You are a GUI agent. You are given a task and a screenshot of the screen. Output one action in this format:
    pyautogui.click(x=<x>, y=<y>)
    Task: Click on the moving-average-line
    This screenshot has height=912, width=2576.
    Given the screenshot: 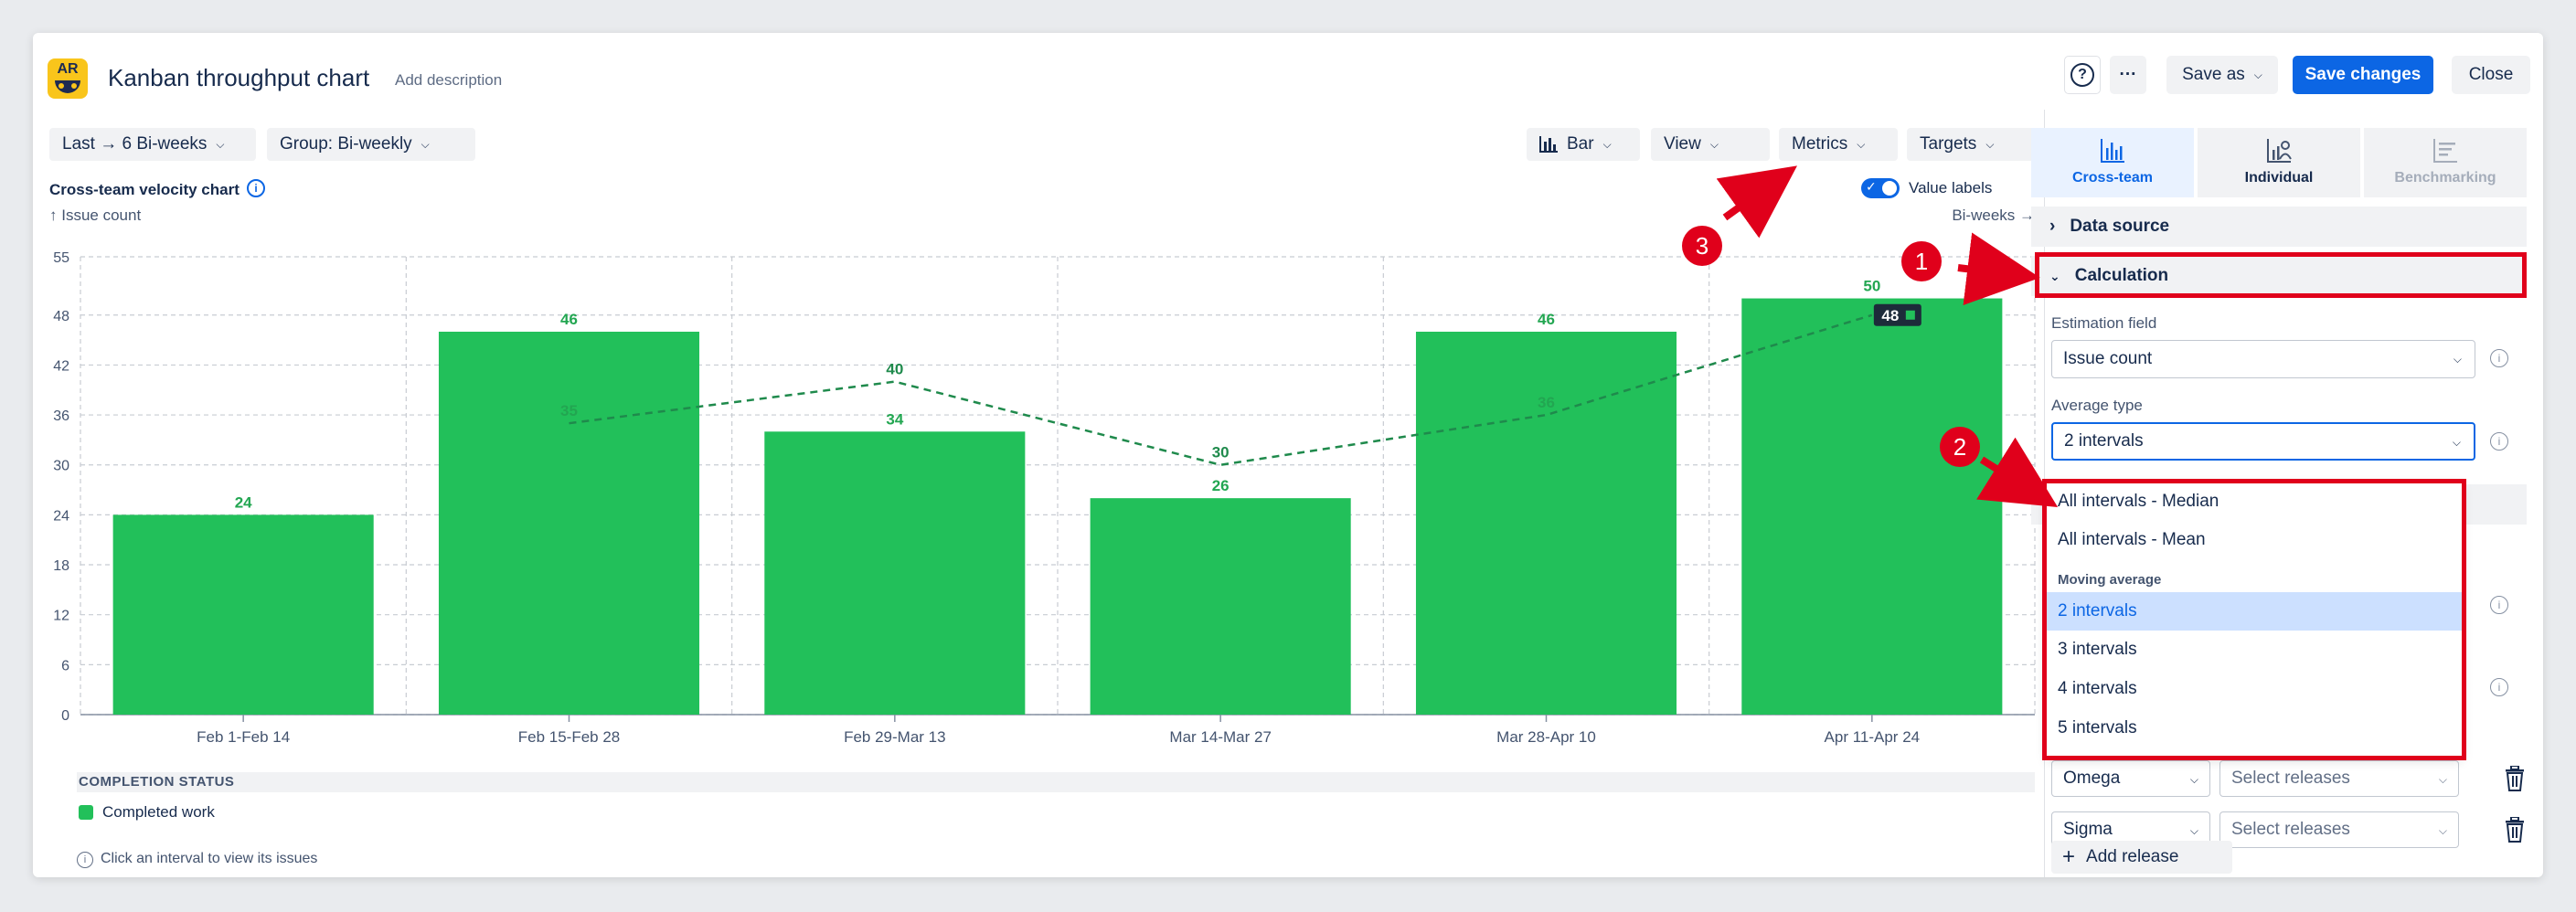 What is the action you would take?
    pyautogui.click(x=1221, y=390)
    